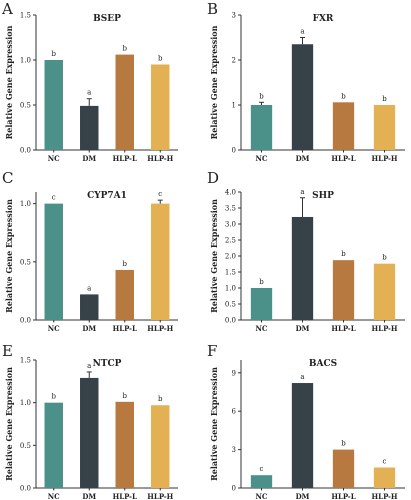 This screenshot has height=500, width=411. I want to click on panel-label: A, so click(7, 9).